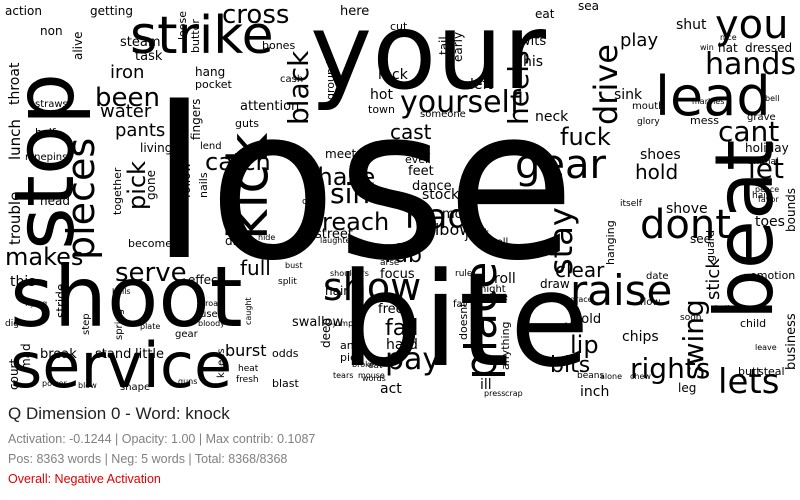 The image size is (800, 500). What do you see at coordinates (560, 328) in the screenshot?
I see `cloud-word: earth` at bounding box center [560, 328].